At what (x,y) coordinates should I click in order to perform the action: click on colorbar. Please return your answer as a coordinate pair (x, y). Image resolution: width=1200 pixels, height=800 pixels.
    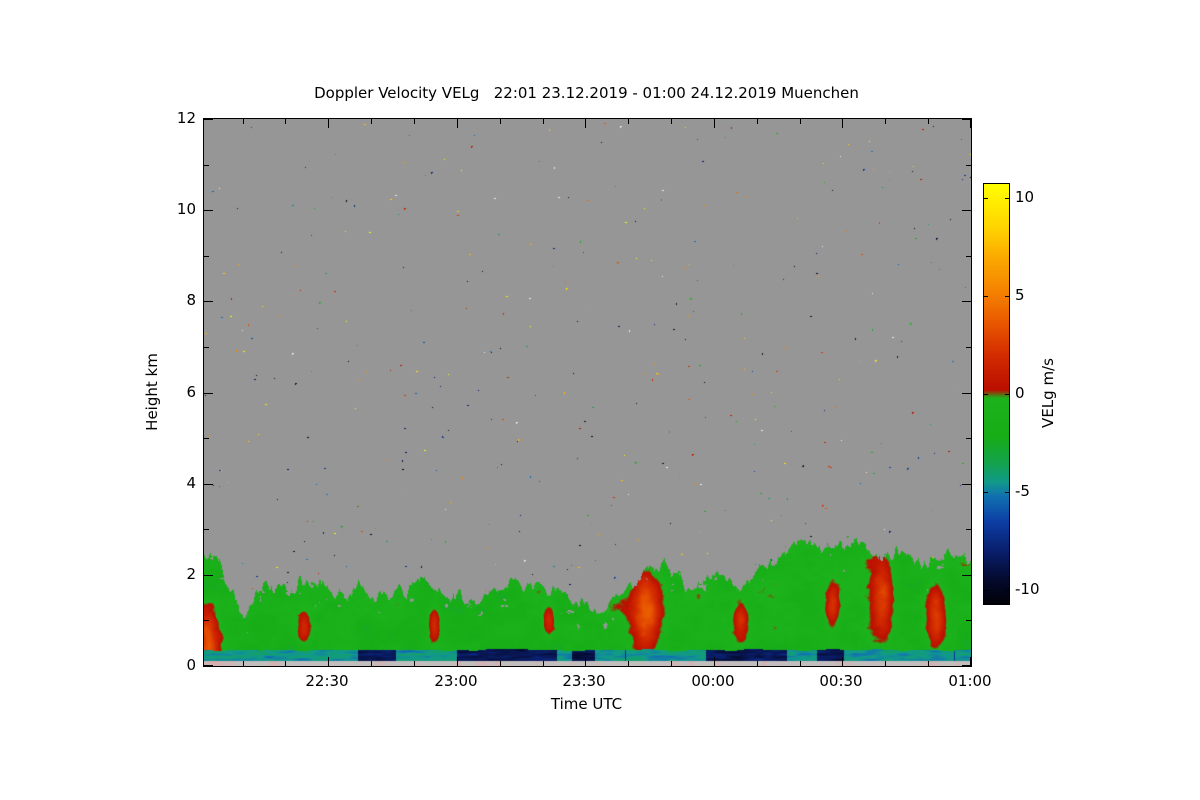
    Looking at the image, I should click on (996, 394).